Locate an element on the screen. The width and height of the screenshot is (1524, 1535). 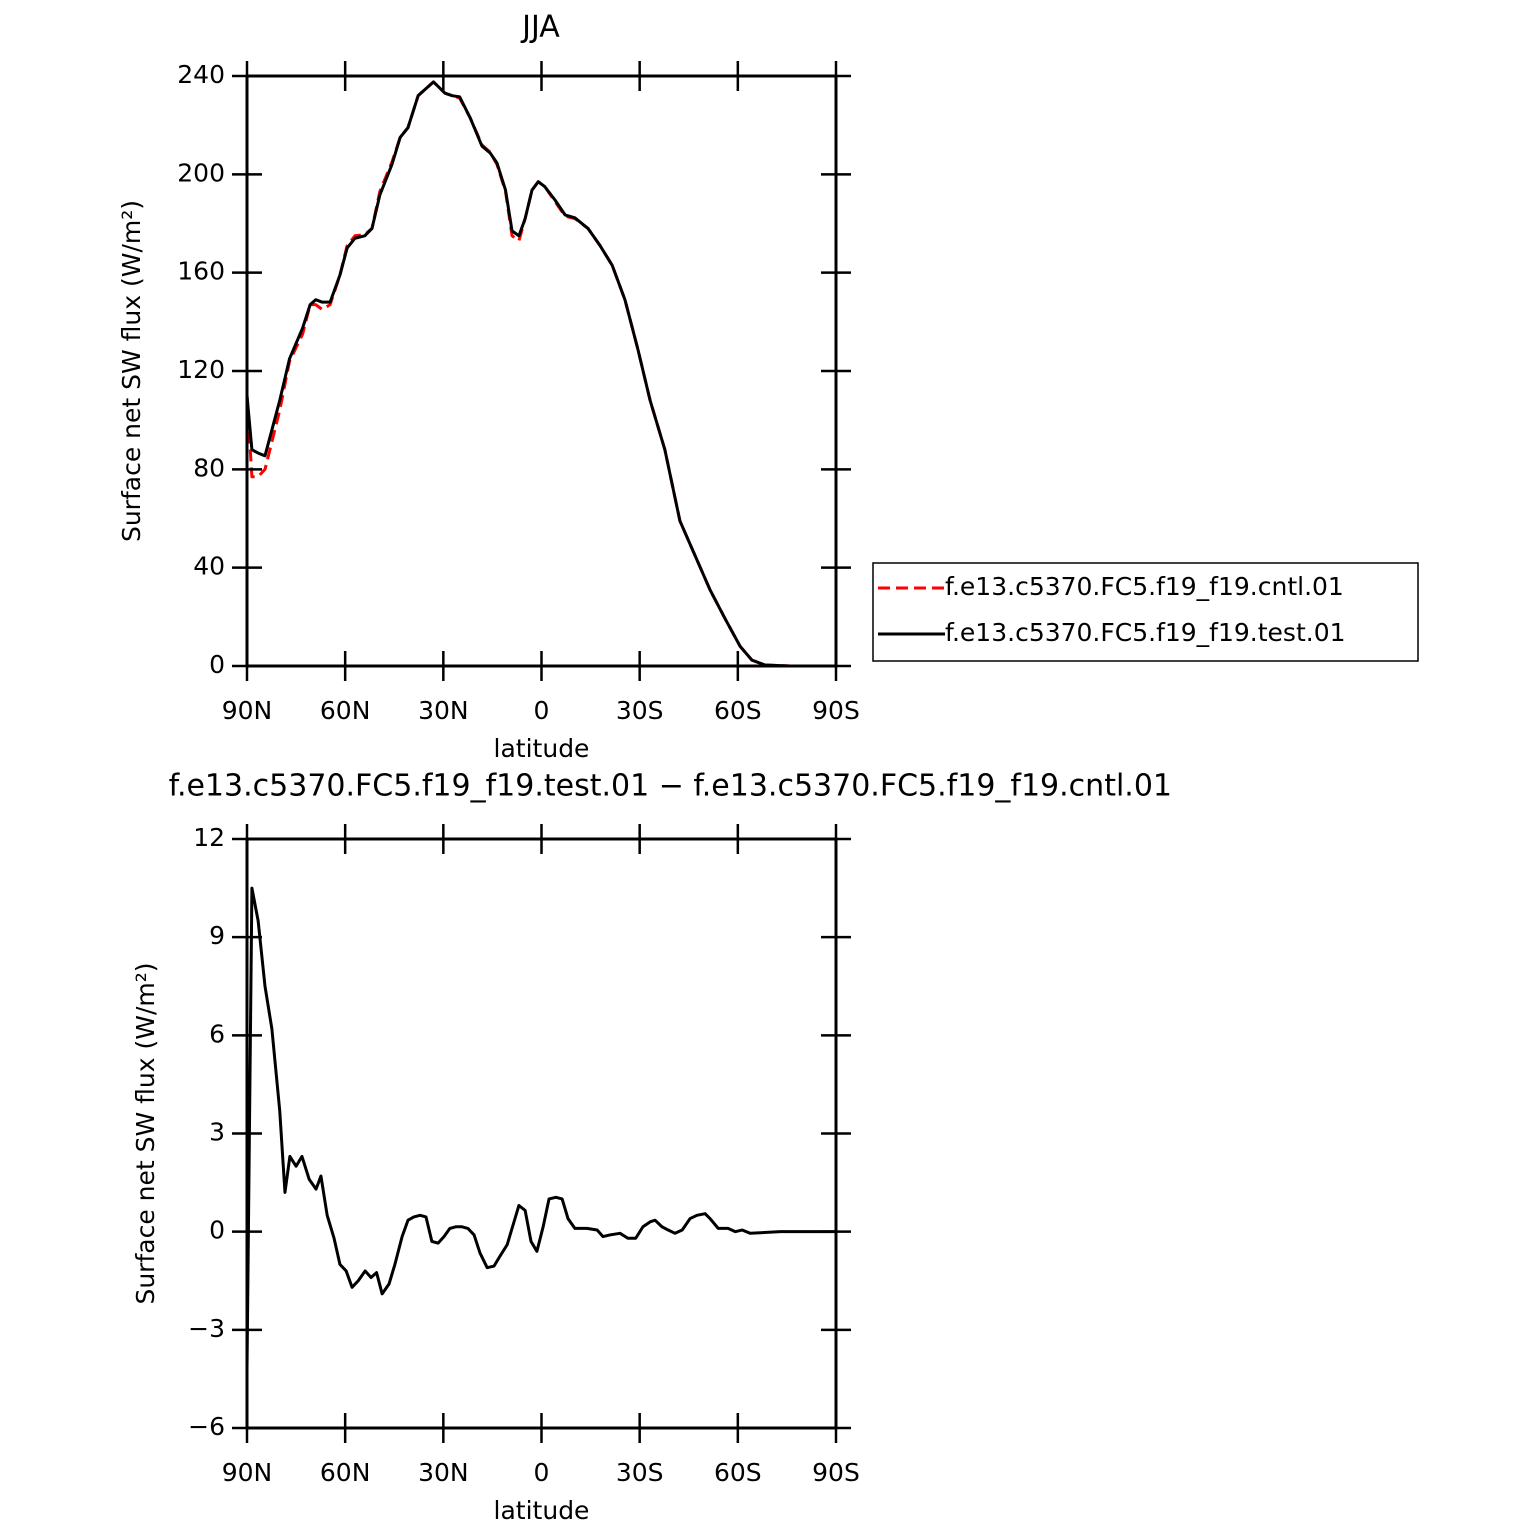
y-tick-label: 6 is located at coordinates (217, 1033).